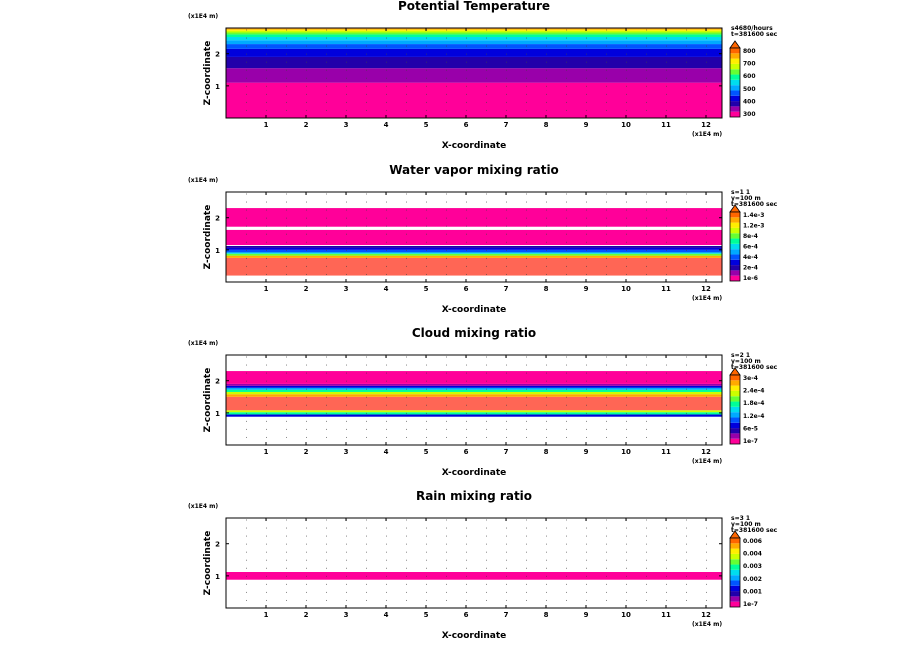  What do you see at coordinates (752, 28) in the screenshot?
I see `info-line: s4680/hours` at bounding box center [752, 28].